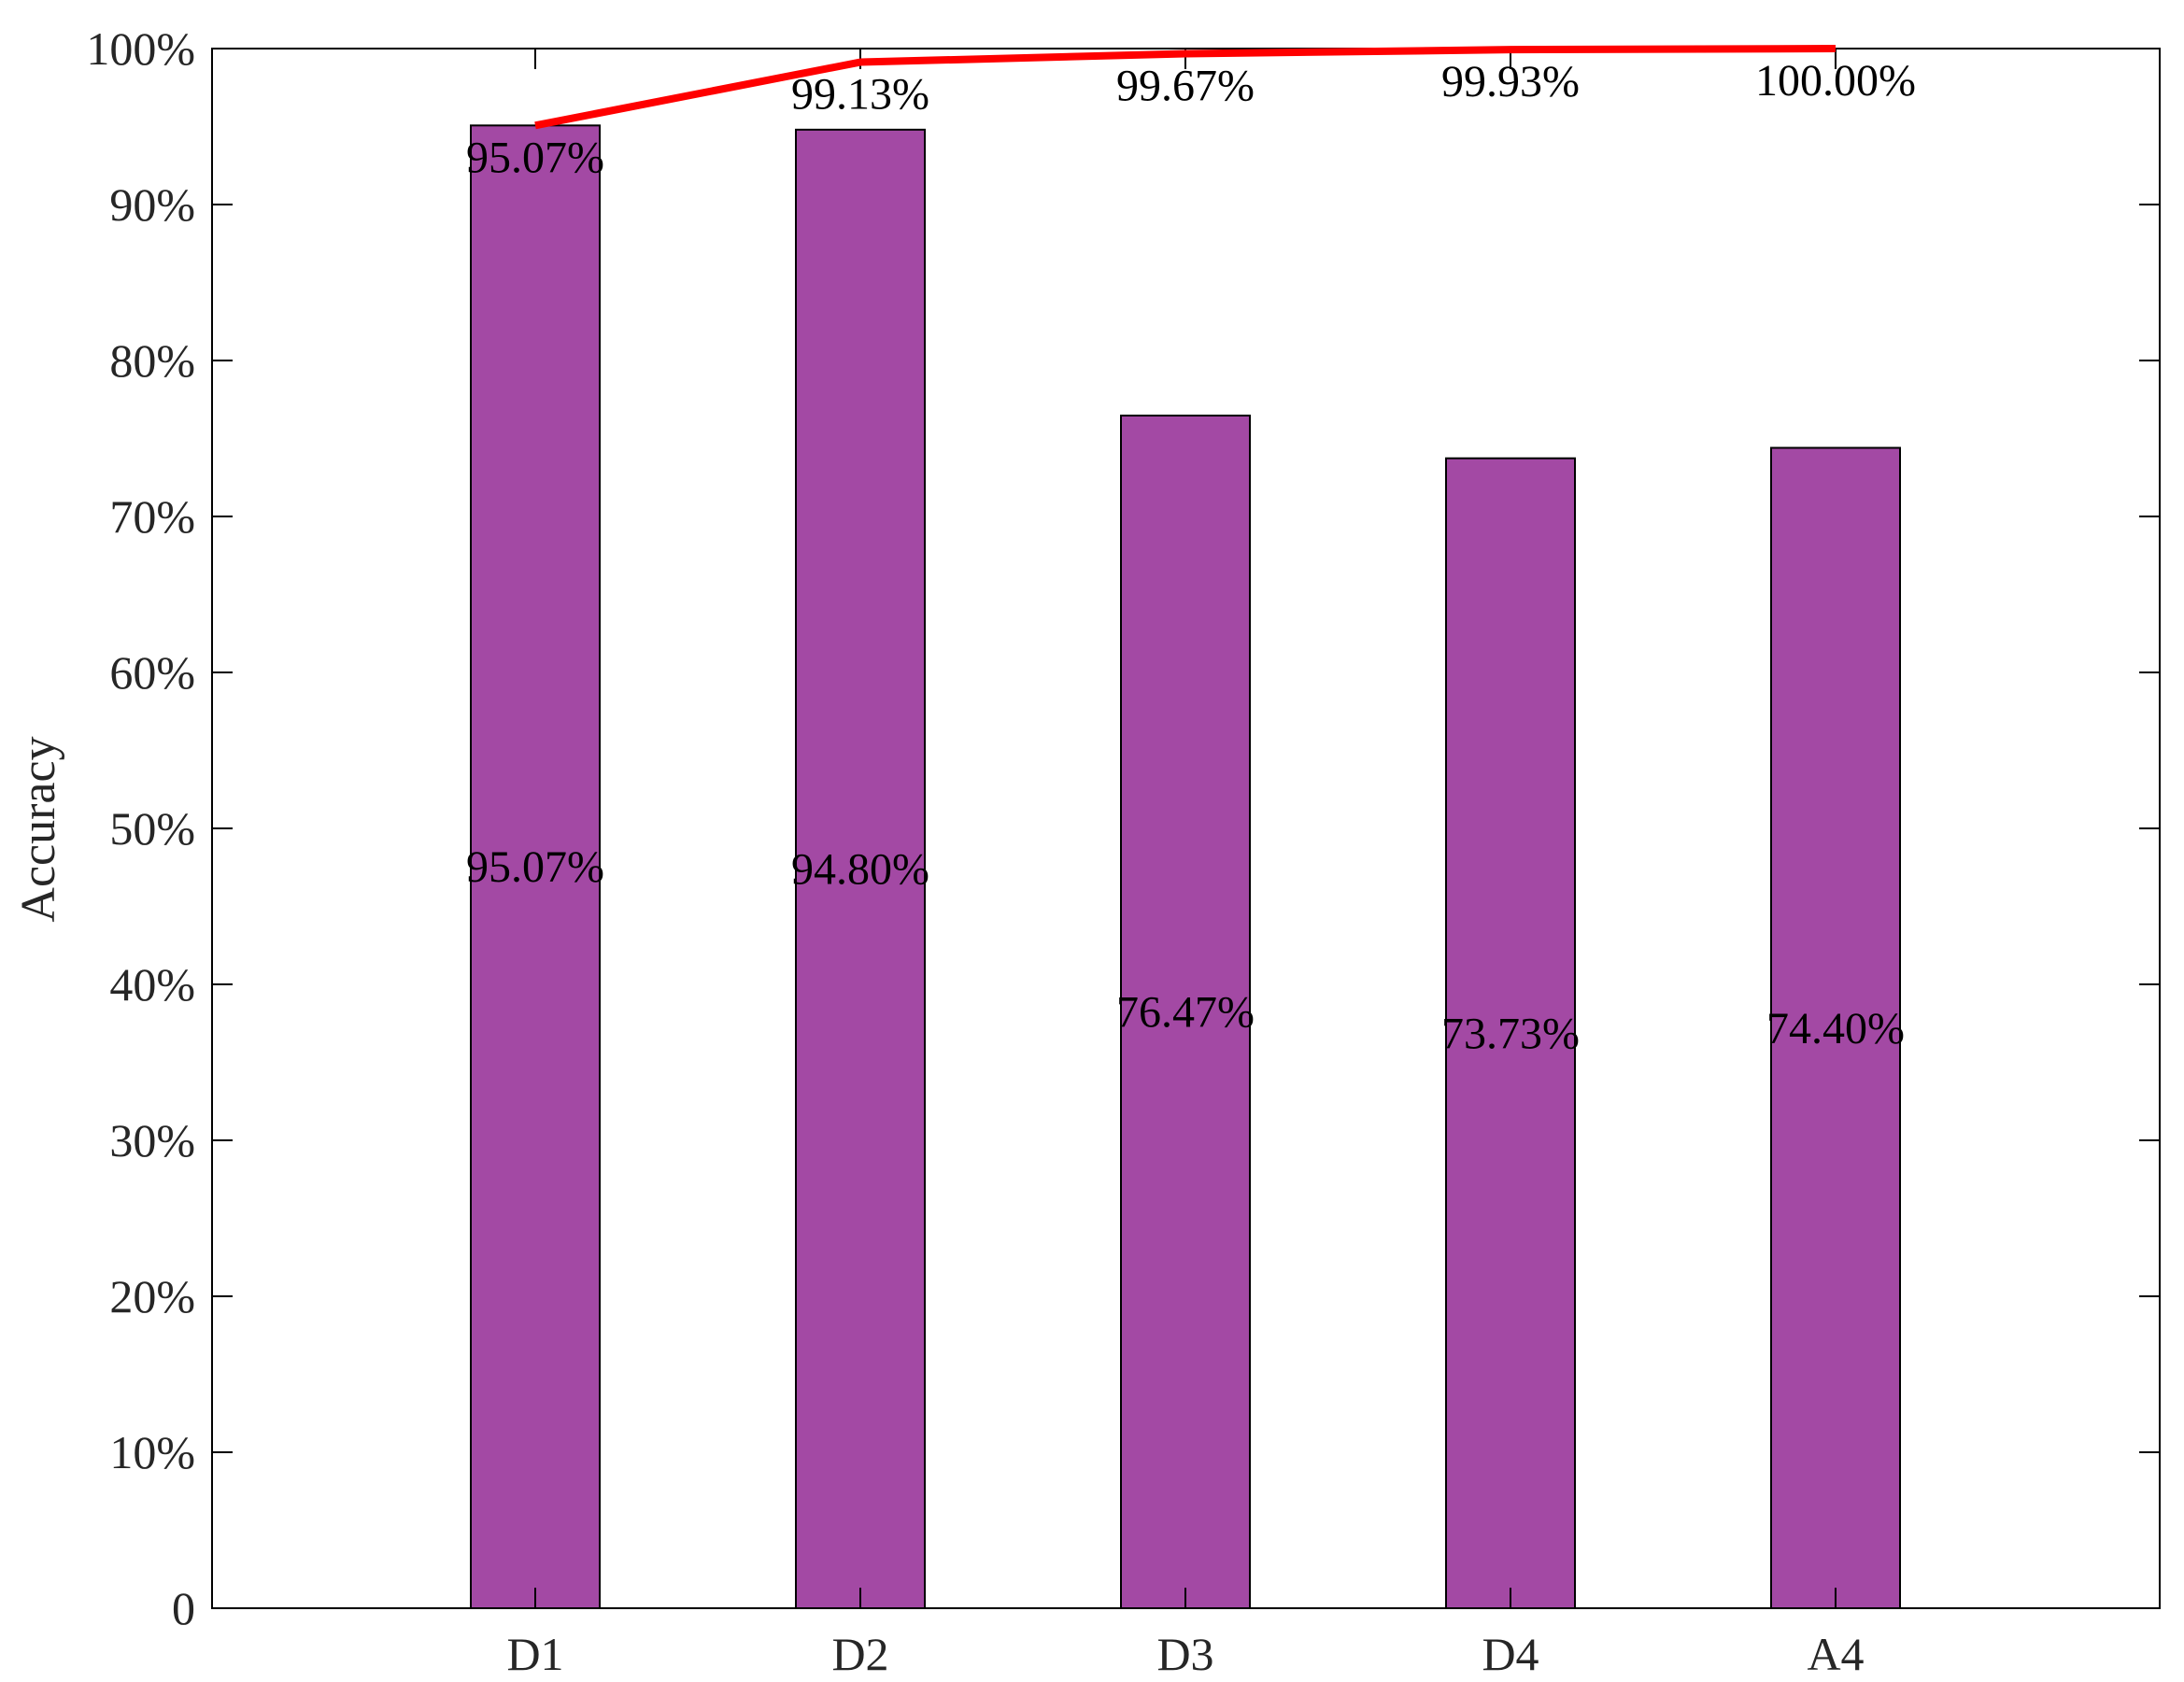 This screenshot has height=1682, width=2184. What do you see at coordinates (152, 1452) in the screenshot?
I see `y-tick-label-10: 10%` at bounding box center [152, 1452].